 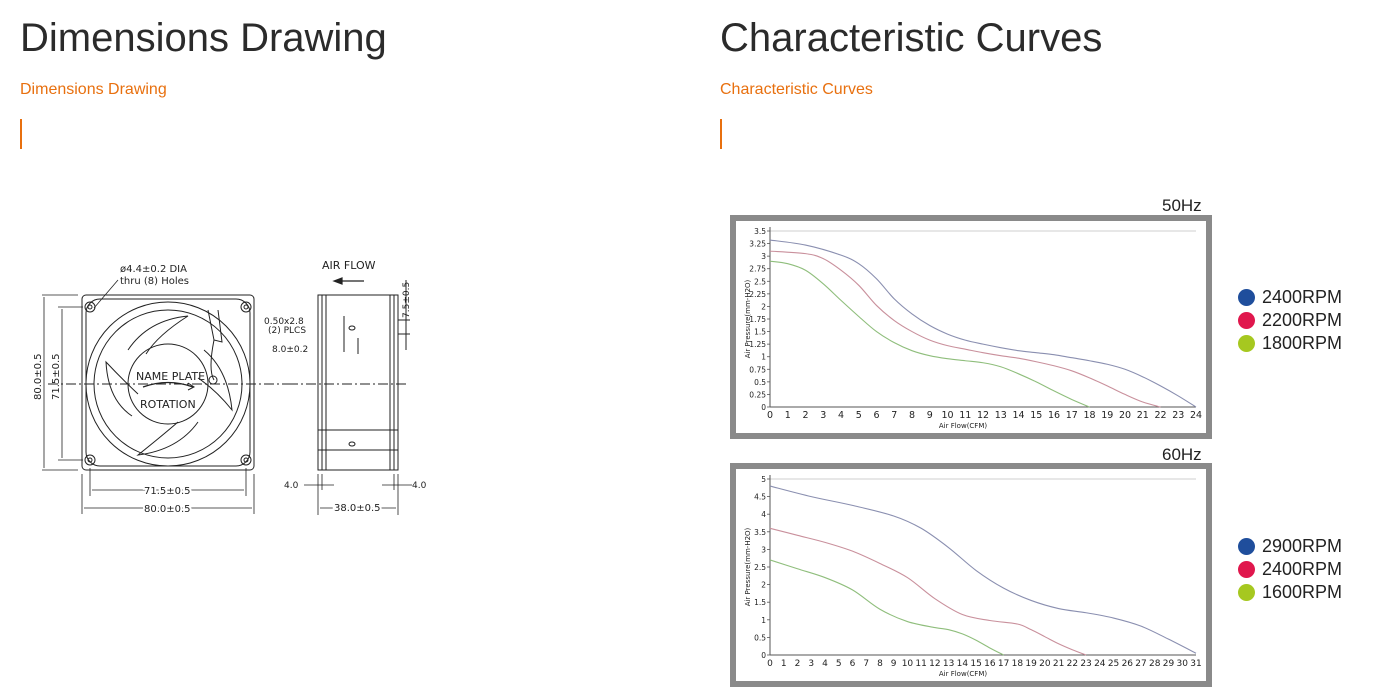 I want to click on dimensions-subtitle: Dimensions Drawing, so click(x=93, y=89).